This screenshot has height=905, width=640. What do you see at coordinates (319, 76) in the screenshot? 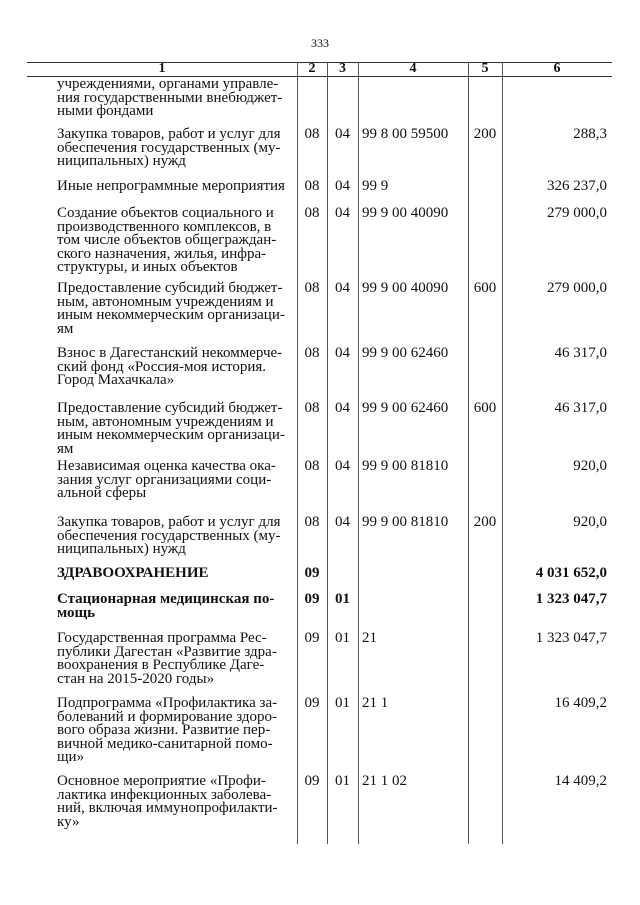
I see `header-bottom-border` at bounding box center [319, 76].